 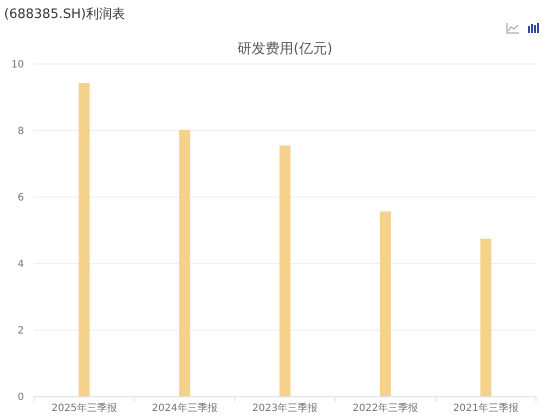 I want to click on x-tick-label: 2024年三季报, so click(x=185, y=408).